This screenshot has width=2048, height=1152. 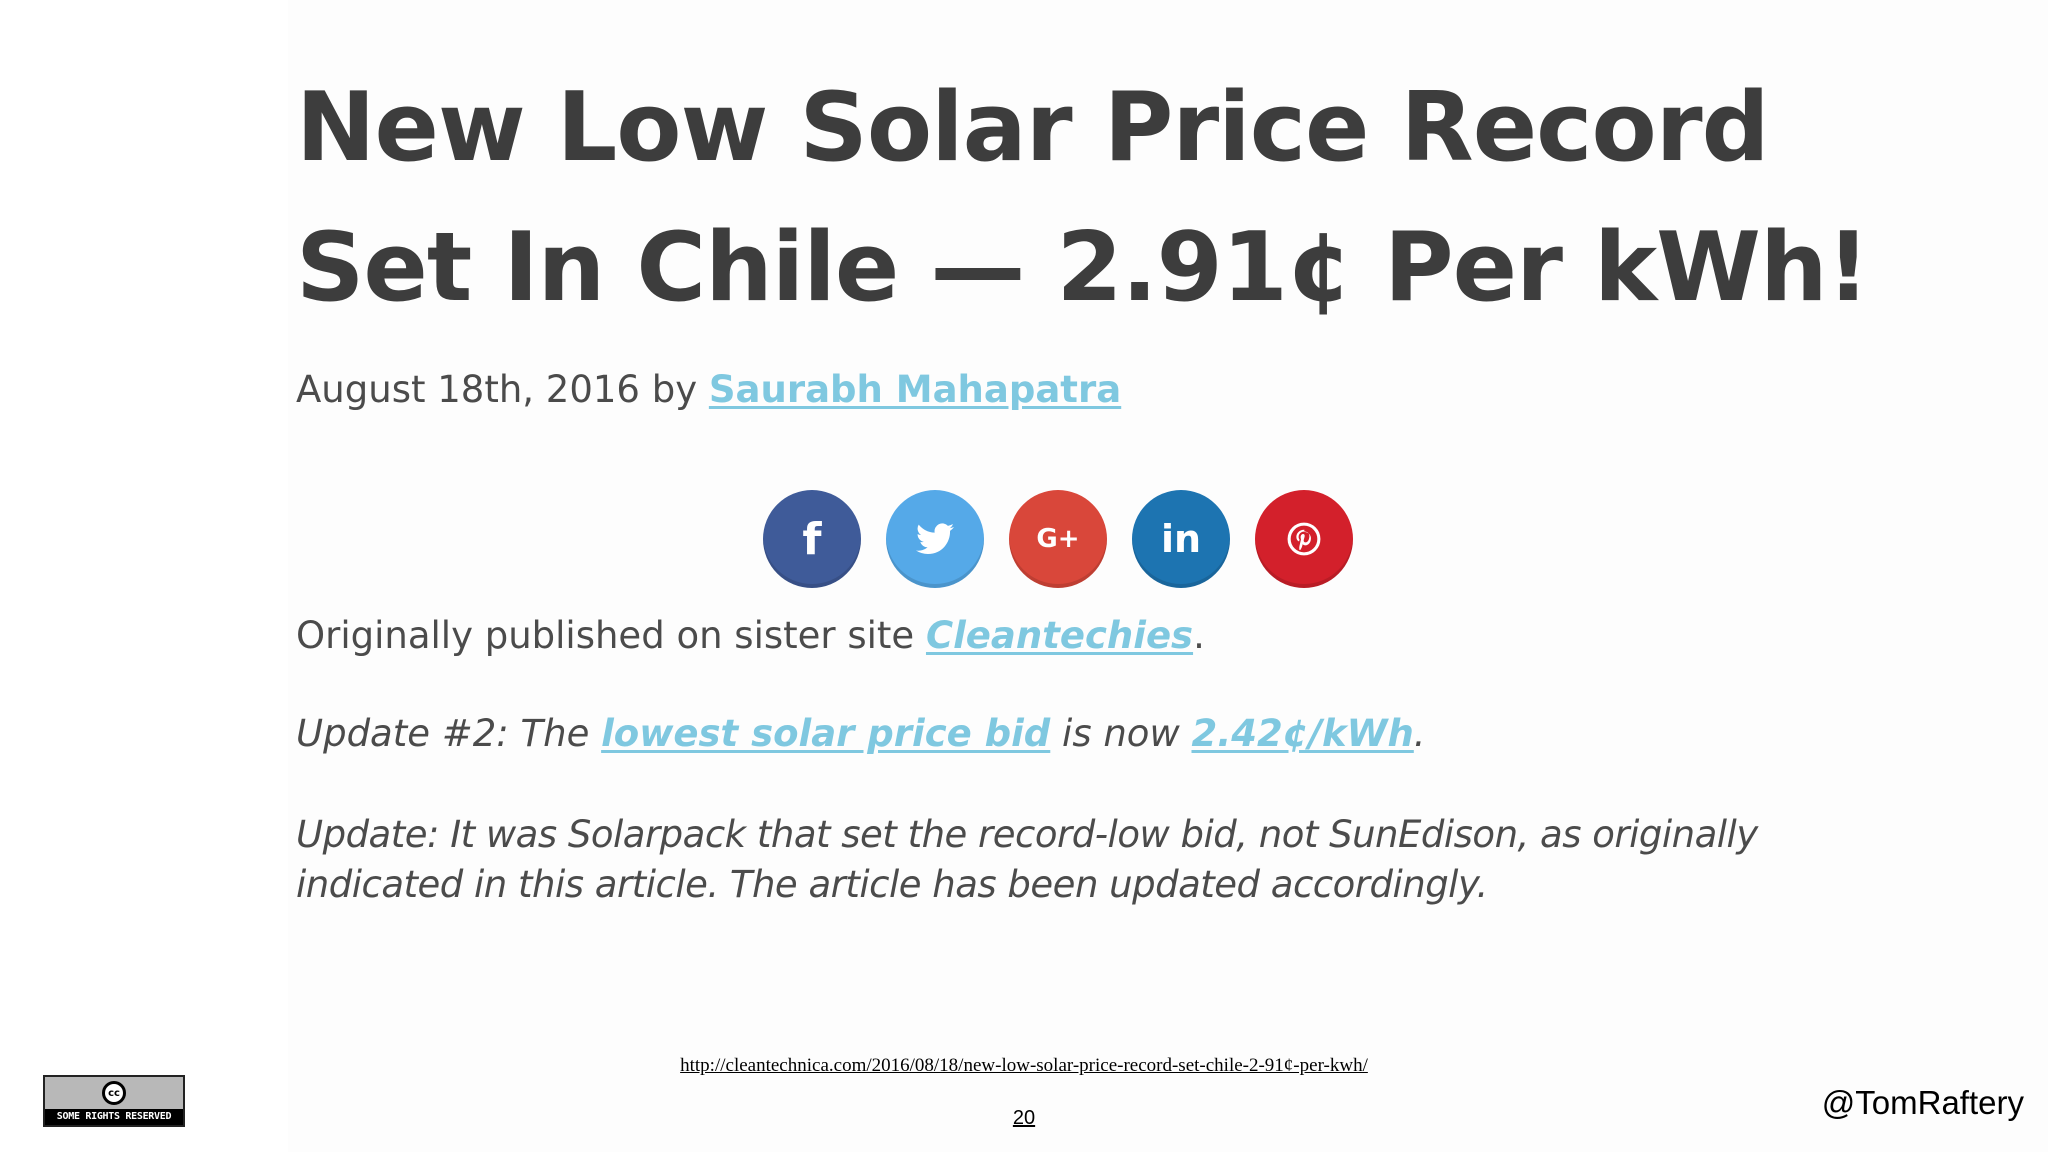 What do you see at coordinates (1059, 635) in the screenshot?
I see `cleantechies-link: Cleantechies` at bounding box center [1059, 635].